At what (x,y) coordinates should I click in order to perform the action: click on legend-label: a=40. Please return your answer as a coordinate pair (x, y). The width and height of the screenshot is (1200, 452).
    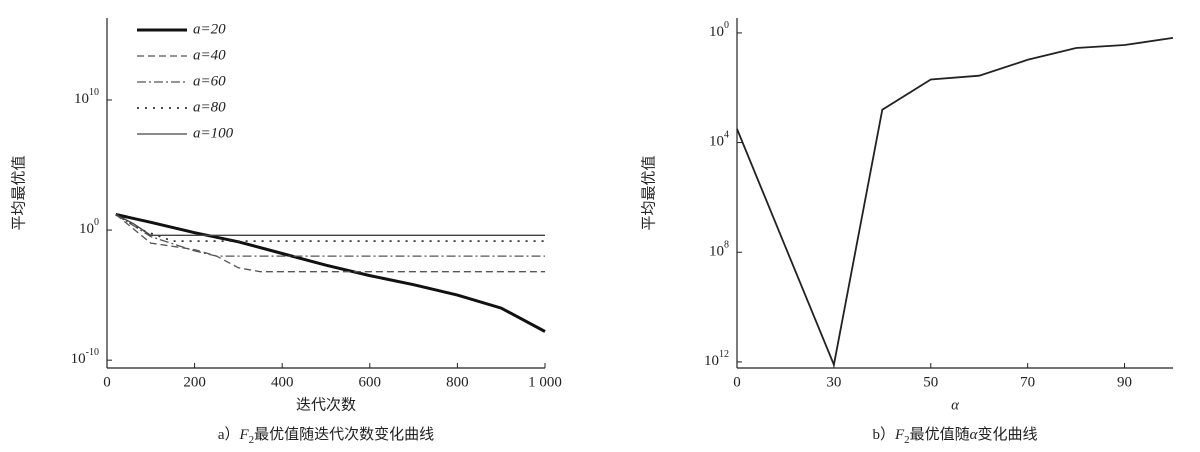
    Looking at the image, I should click on (209, 55).